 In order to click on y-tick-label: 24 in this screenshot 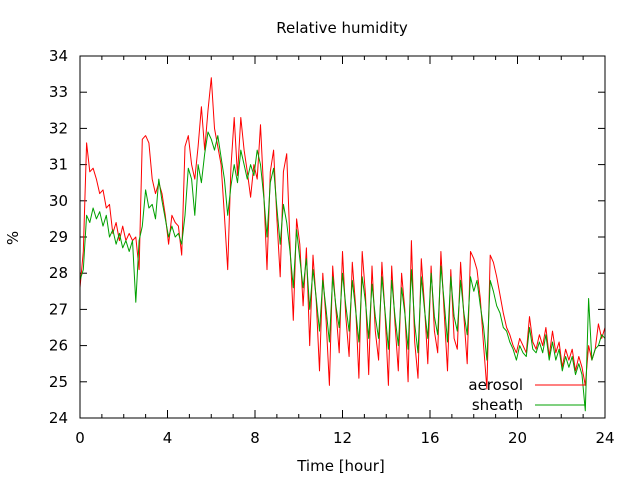, I will do `click(58, 418)`.